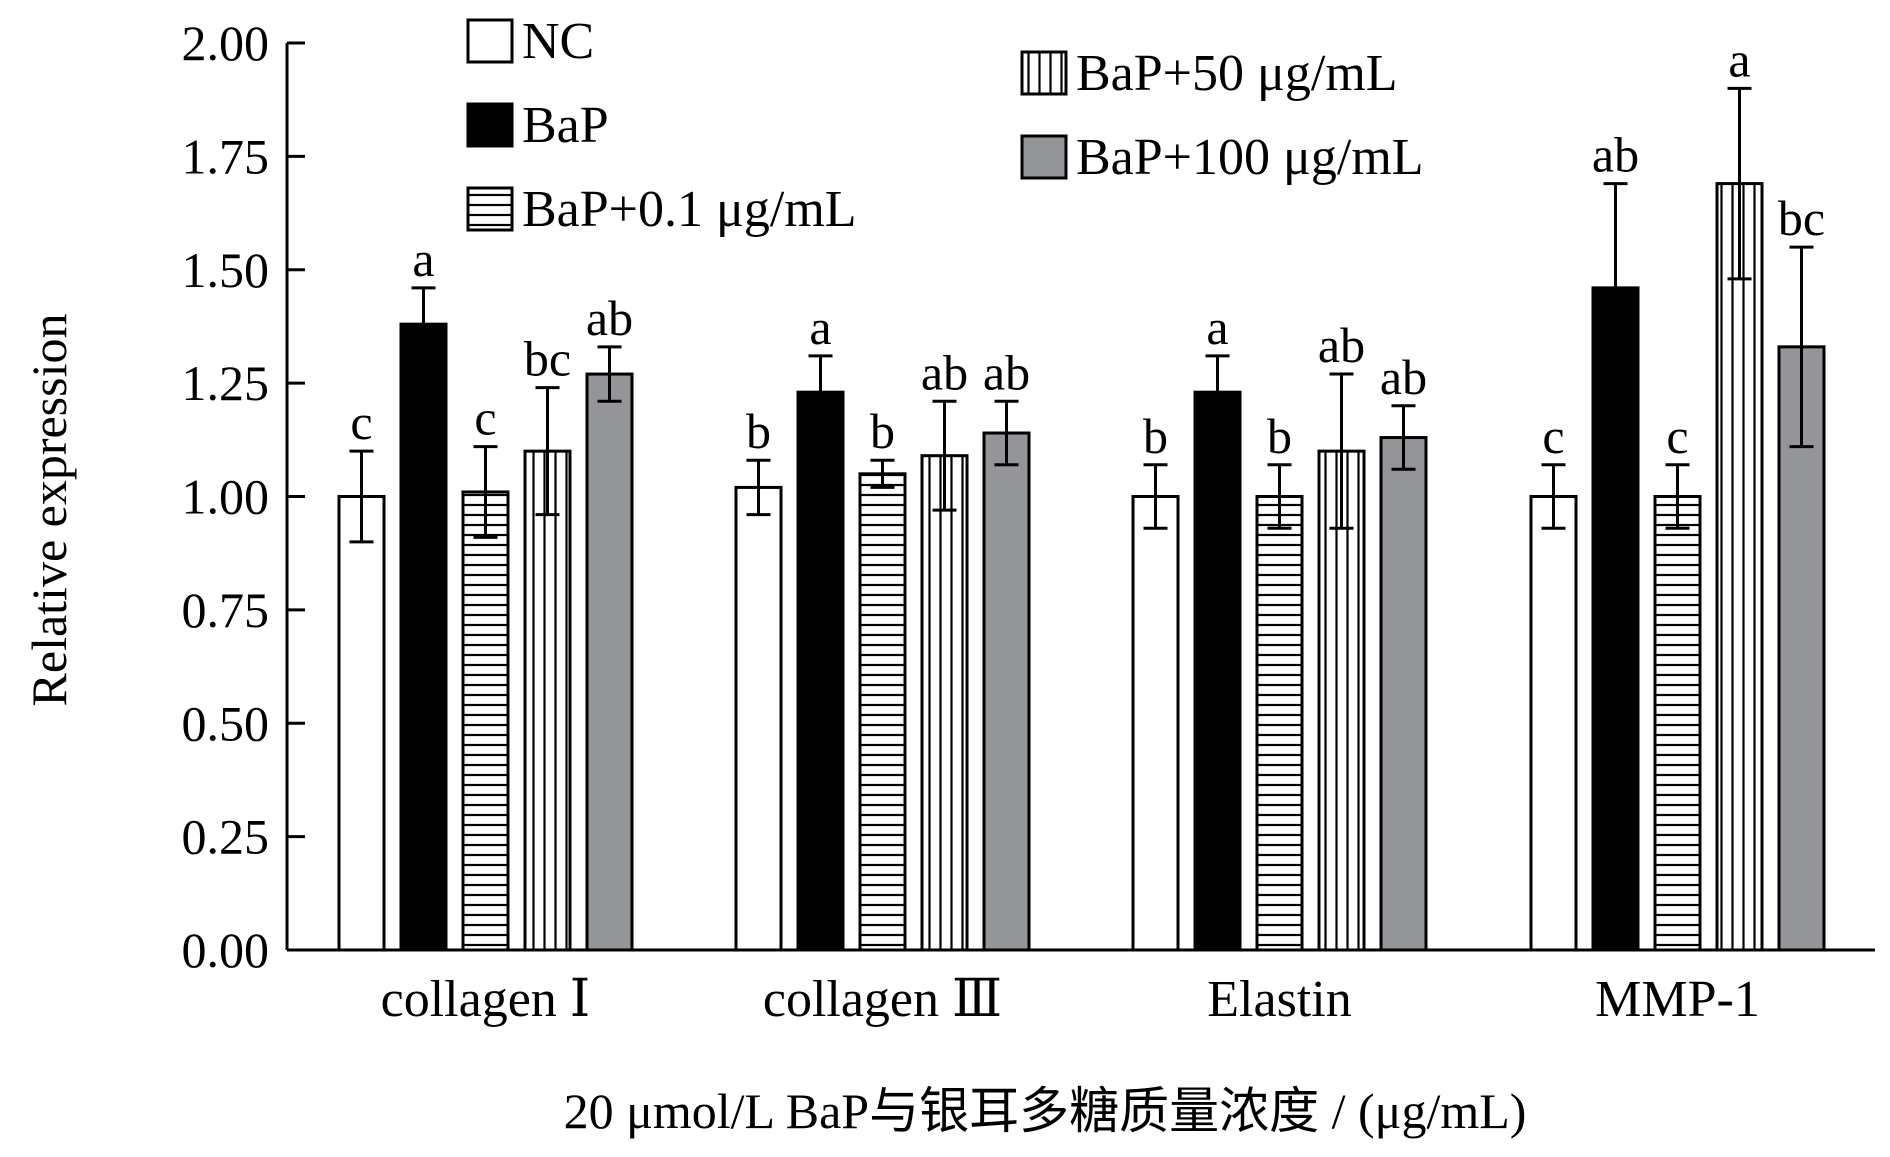 This screenshot has height=1157, width=1890. What do you see at coordinates (1677, 999) in the screenshot?
I see `x-tick-label: MMP-1` at bounding box center [1677, 999].